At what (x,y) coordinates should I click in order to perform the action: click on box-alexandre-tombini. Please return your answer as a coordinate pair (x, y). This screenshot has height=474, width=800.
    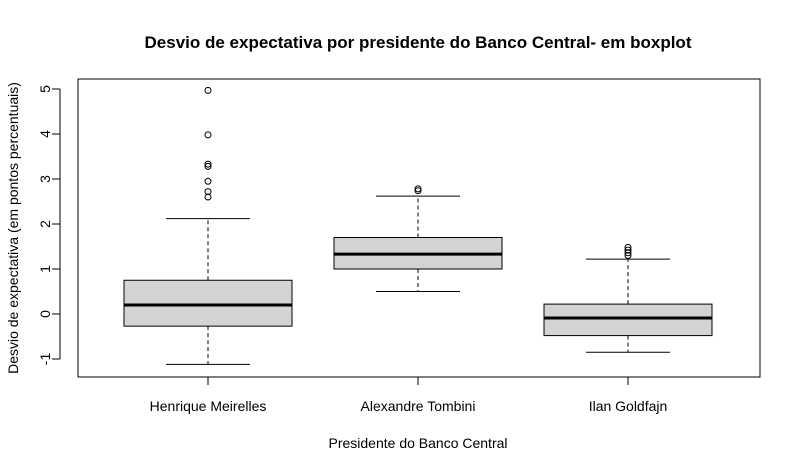
    Looking at the image, I should click on (418, 238).